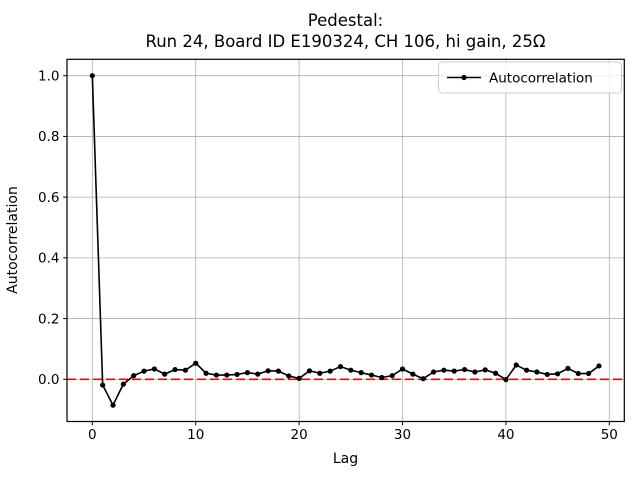 This screenshot has width=640, height=484. What do you see at coordinates (345, 459) in the screenshot?
I see `x-axis-label: Lag` at bounding box center [345, 459].